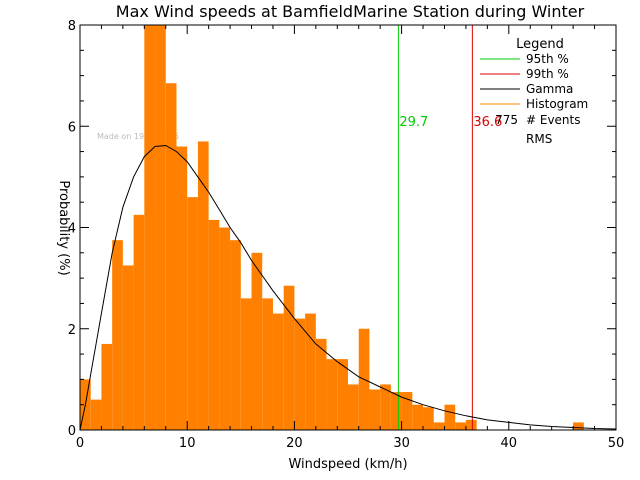 The image size is (640, 480). Describe the element at coordinates (72, 127) in the screenshot. I see `y-tick-label: 6` at that location.